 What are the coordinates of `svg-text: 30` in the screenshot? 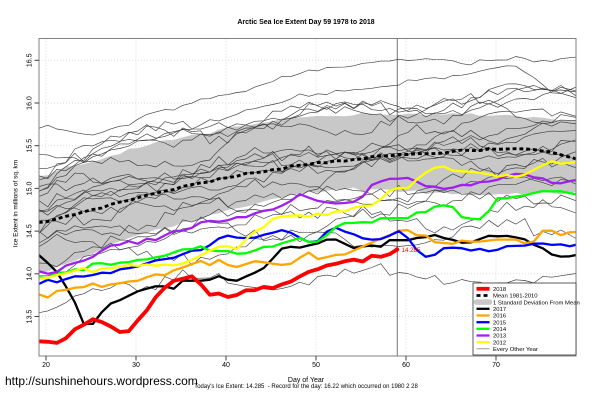 It's located at (136, 365).